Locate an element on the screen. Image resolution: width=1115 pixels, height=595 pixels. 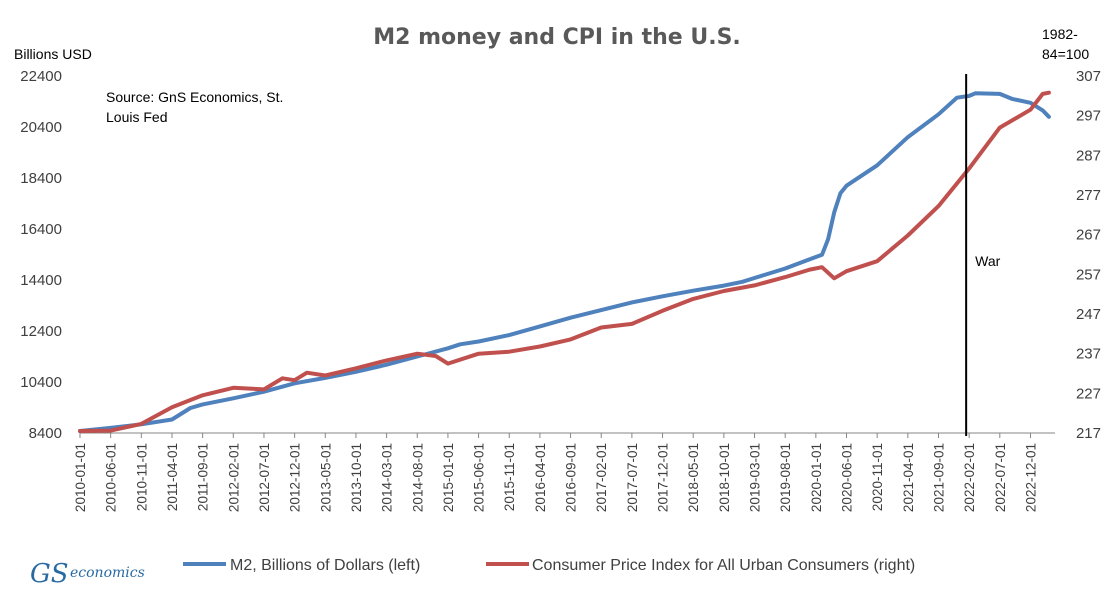
x-tick-label: 2012-12-01 is located at coordinates (295, 477).